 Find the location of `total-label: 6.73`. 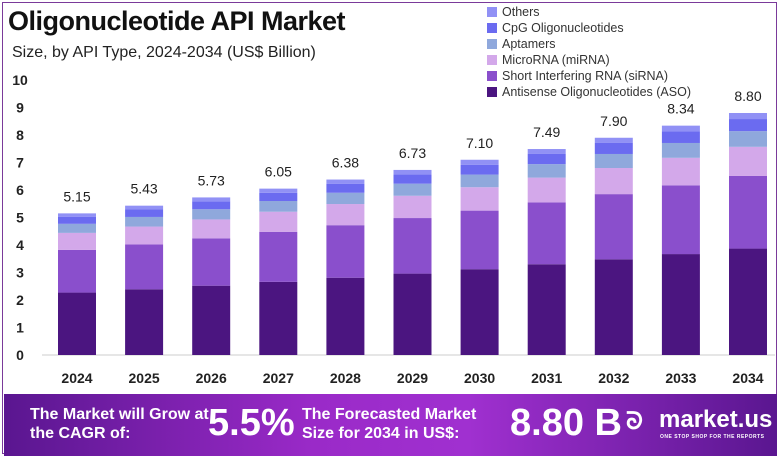

total-label: 6.73 is located at coordinates (412, 153).